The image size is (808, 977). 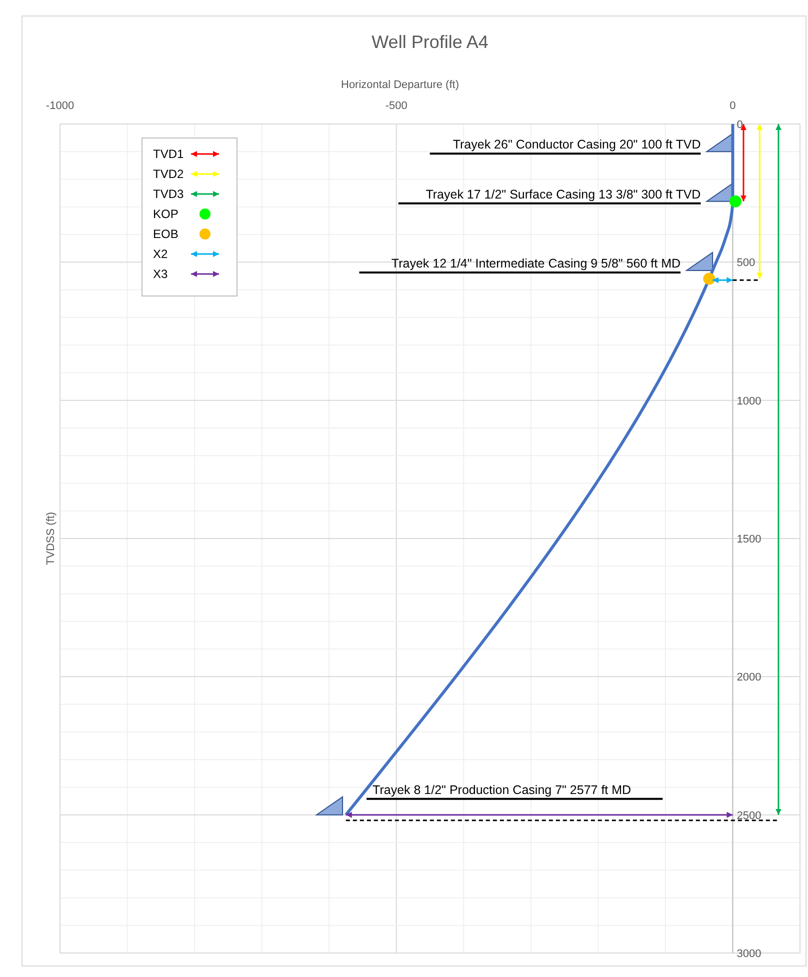 What do you see at coordinates (165, 214) in the screenshot?
I see `legend-label: KOP` at bounding box center [165, 214].